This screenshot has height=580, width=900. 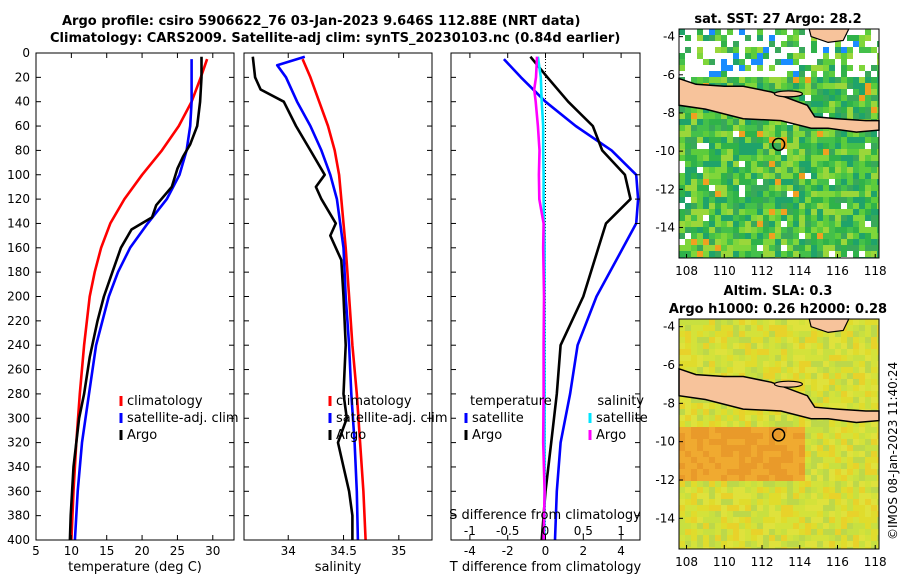 What do you see at coordinates (18, 223) in the screenshot?
I see `y-tick-label: 140` at bounding box center [18, 223].